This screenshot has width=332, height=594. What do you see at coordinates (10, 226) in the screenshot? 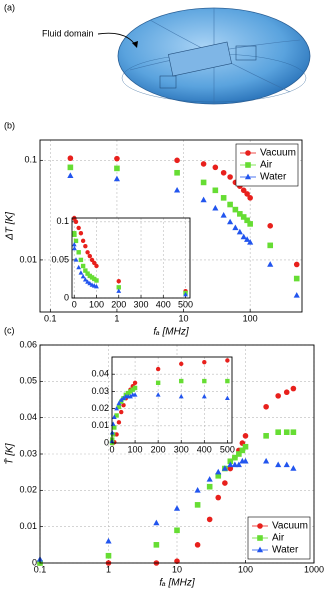
I see `y-axis-label: ΔT [K]` at bounding box center [10, 226].